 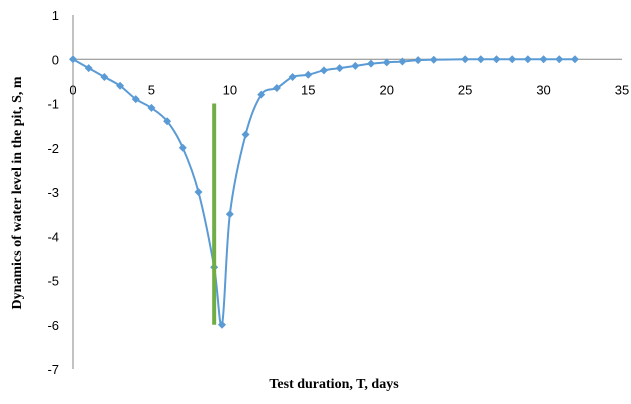 What do you see at coordinates (53, 325) in the screenshot?
I see `y-tick-label: -6` at bounding box center [53, 325].